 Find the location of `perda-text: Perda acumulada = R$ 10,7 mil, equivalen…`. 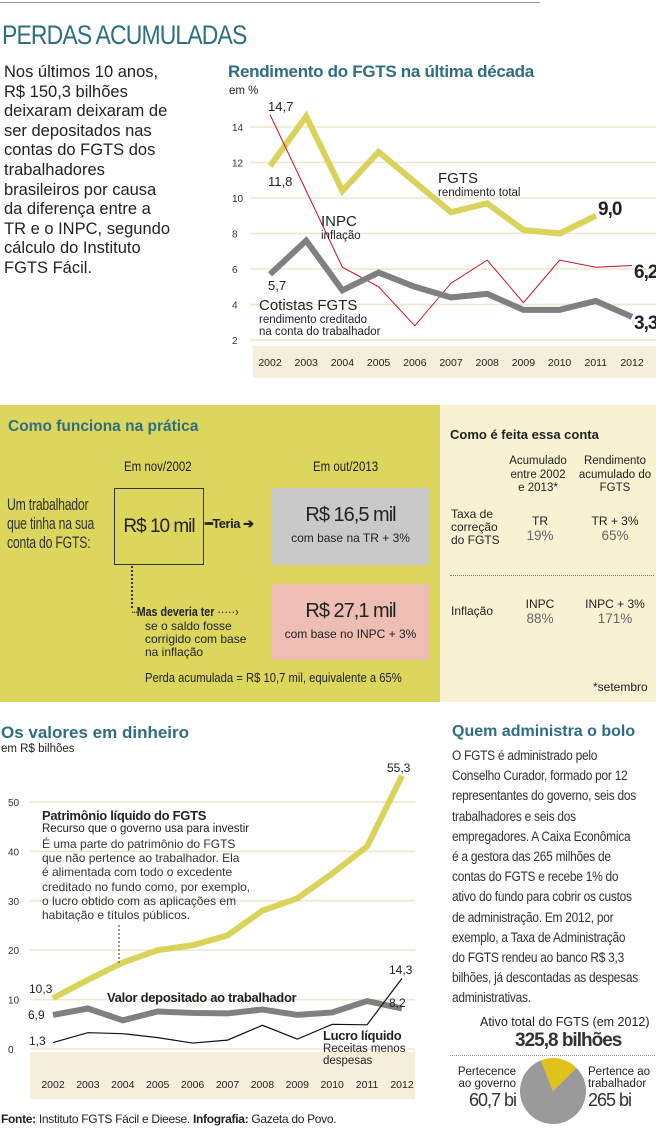

perda-text: Perda acumulada = R$ 10,7 mil, equivalen… is located at coordinates (273, 678).